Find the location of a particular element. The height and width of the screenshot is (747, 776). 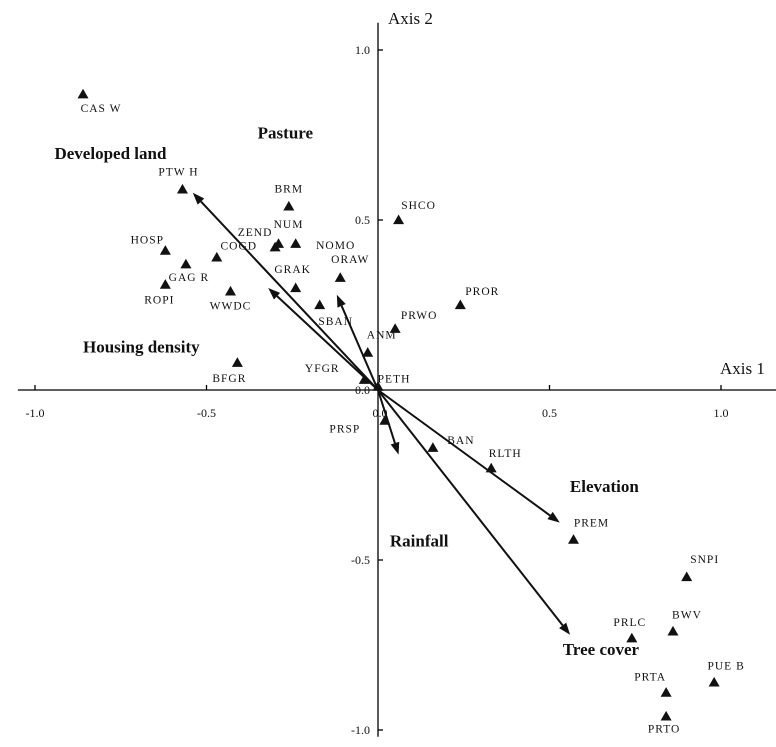

point-label-oraw: ORAW is located at coordinates (350, 260).